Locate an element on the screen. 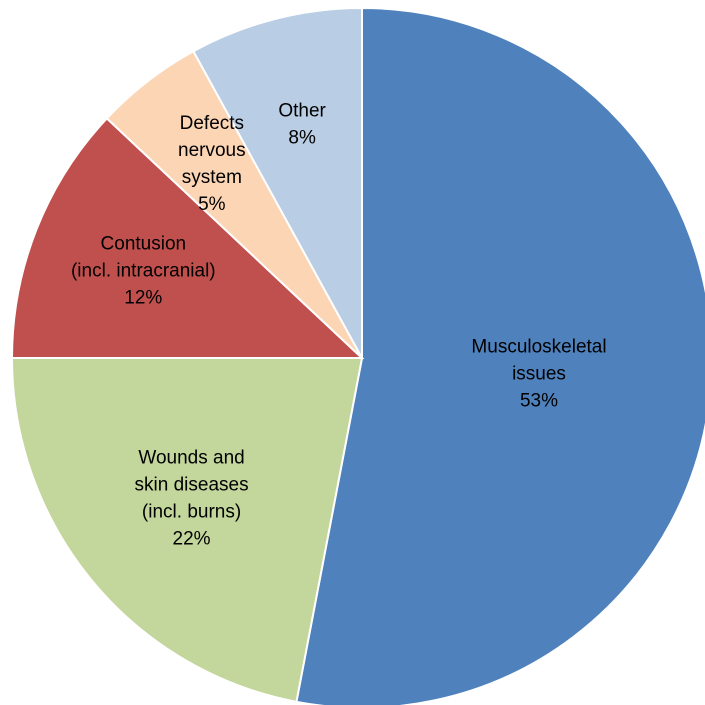 This screenshot has height=705, width=705. value-label: 8% is located at coordinates (302, 137).